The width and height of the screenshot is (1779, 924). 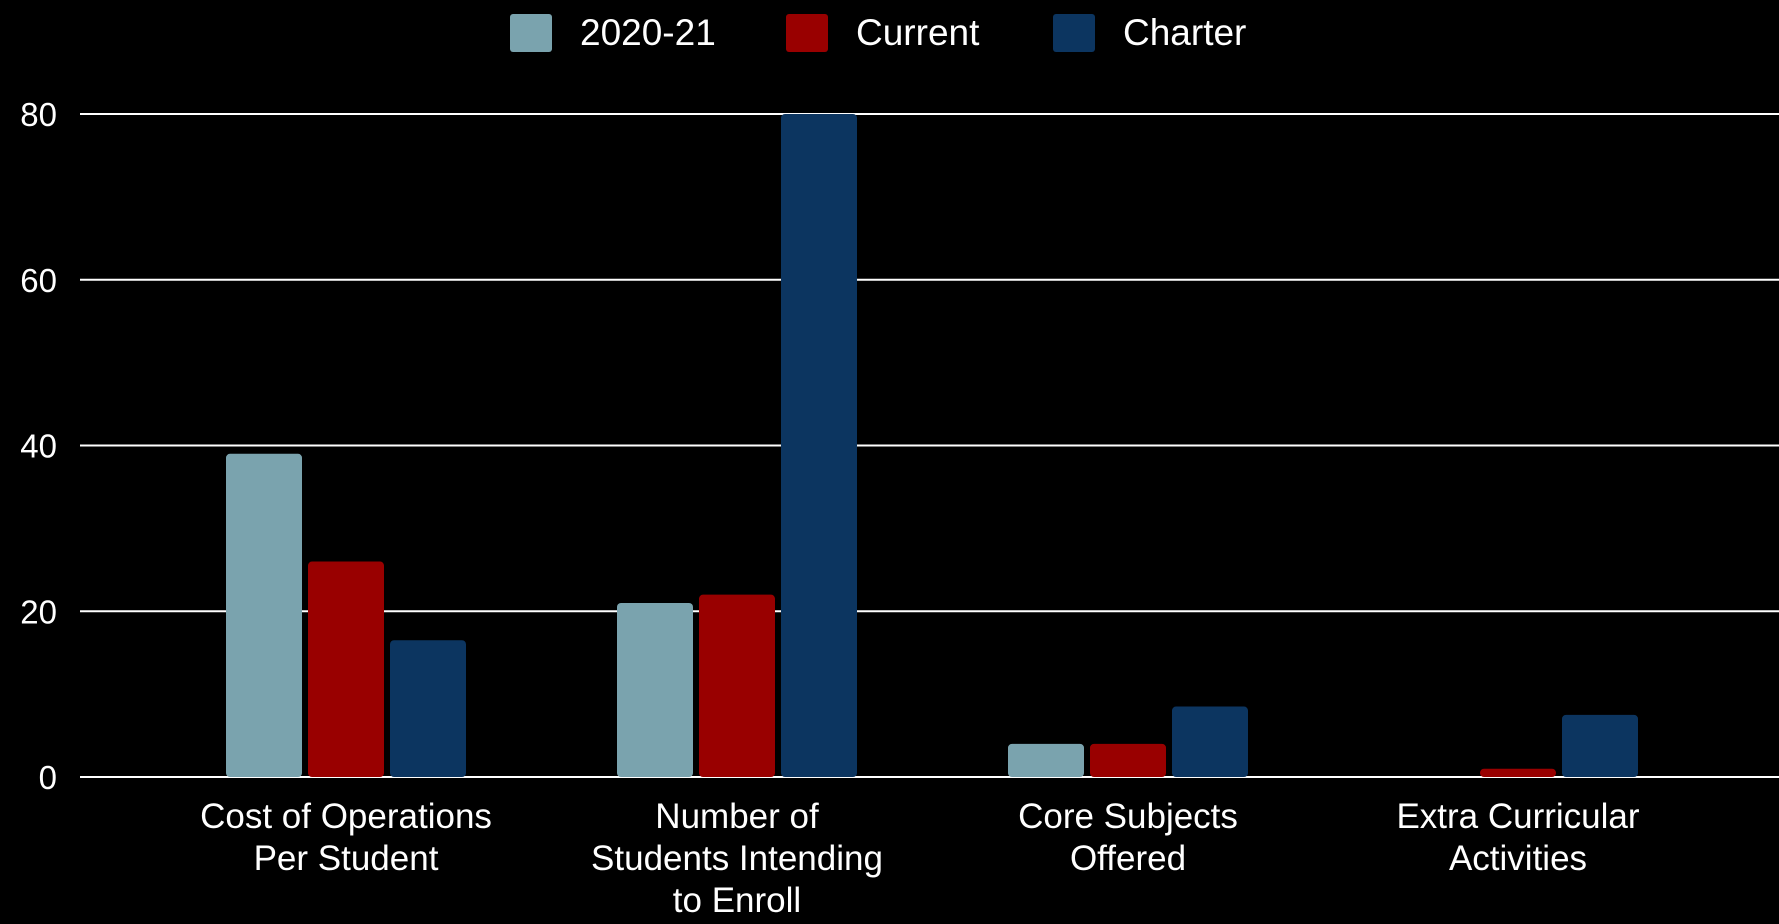 I want to click on legend: 2020-21 Current Charter, so click(x=878, y=32).